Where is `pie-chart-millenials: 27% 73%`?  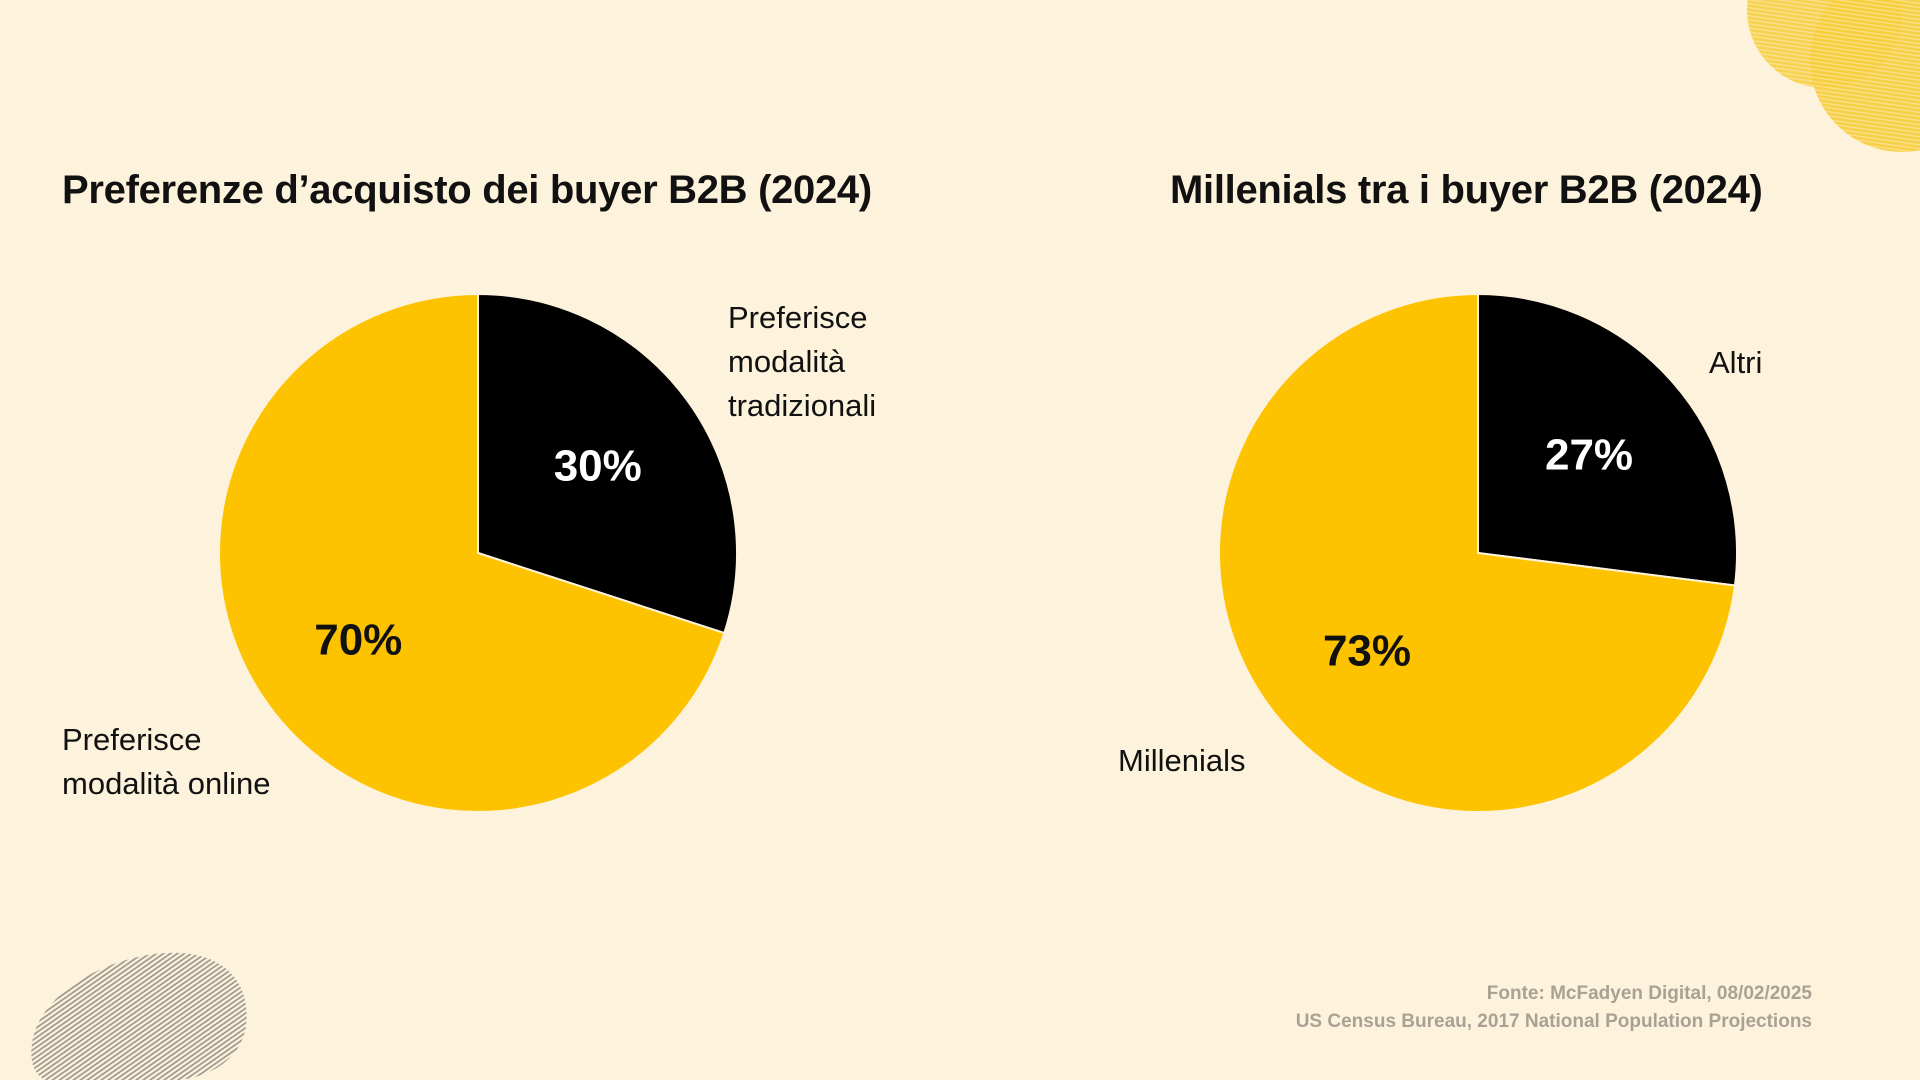
pie-chart-millenials: 27% 73% is located at coordinates (1478, 552).